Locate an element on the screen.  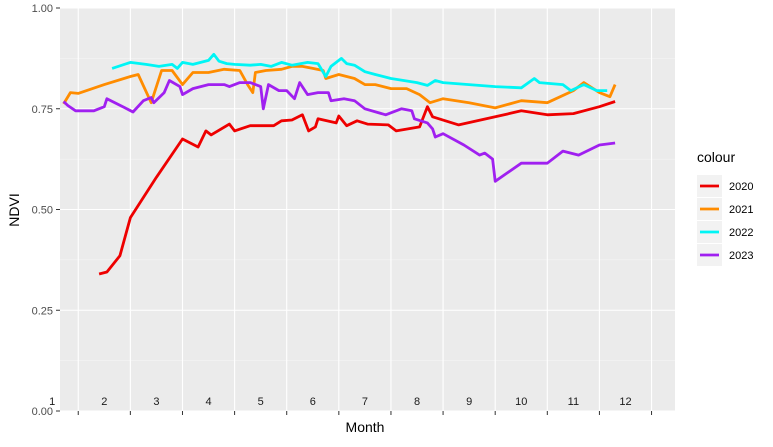
y-tick-label: 0.00 is located at coordinates (42, 412).